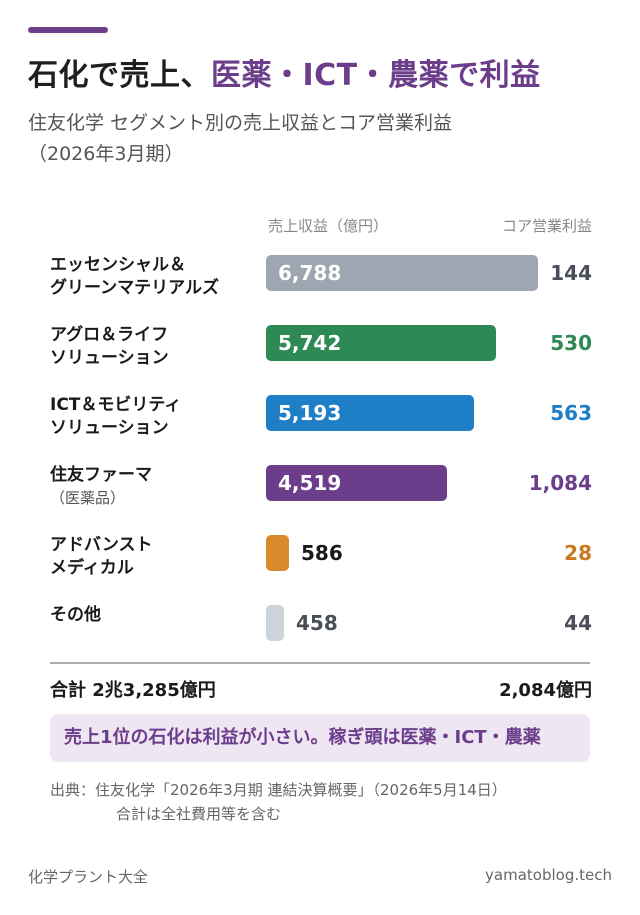 The image size is (640, 915). What do you see at coordinates (92, 568) in the screenshot?
I see `segment-label-line2: メディカル` at bounding box center [92, 568].